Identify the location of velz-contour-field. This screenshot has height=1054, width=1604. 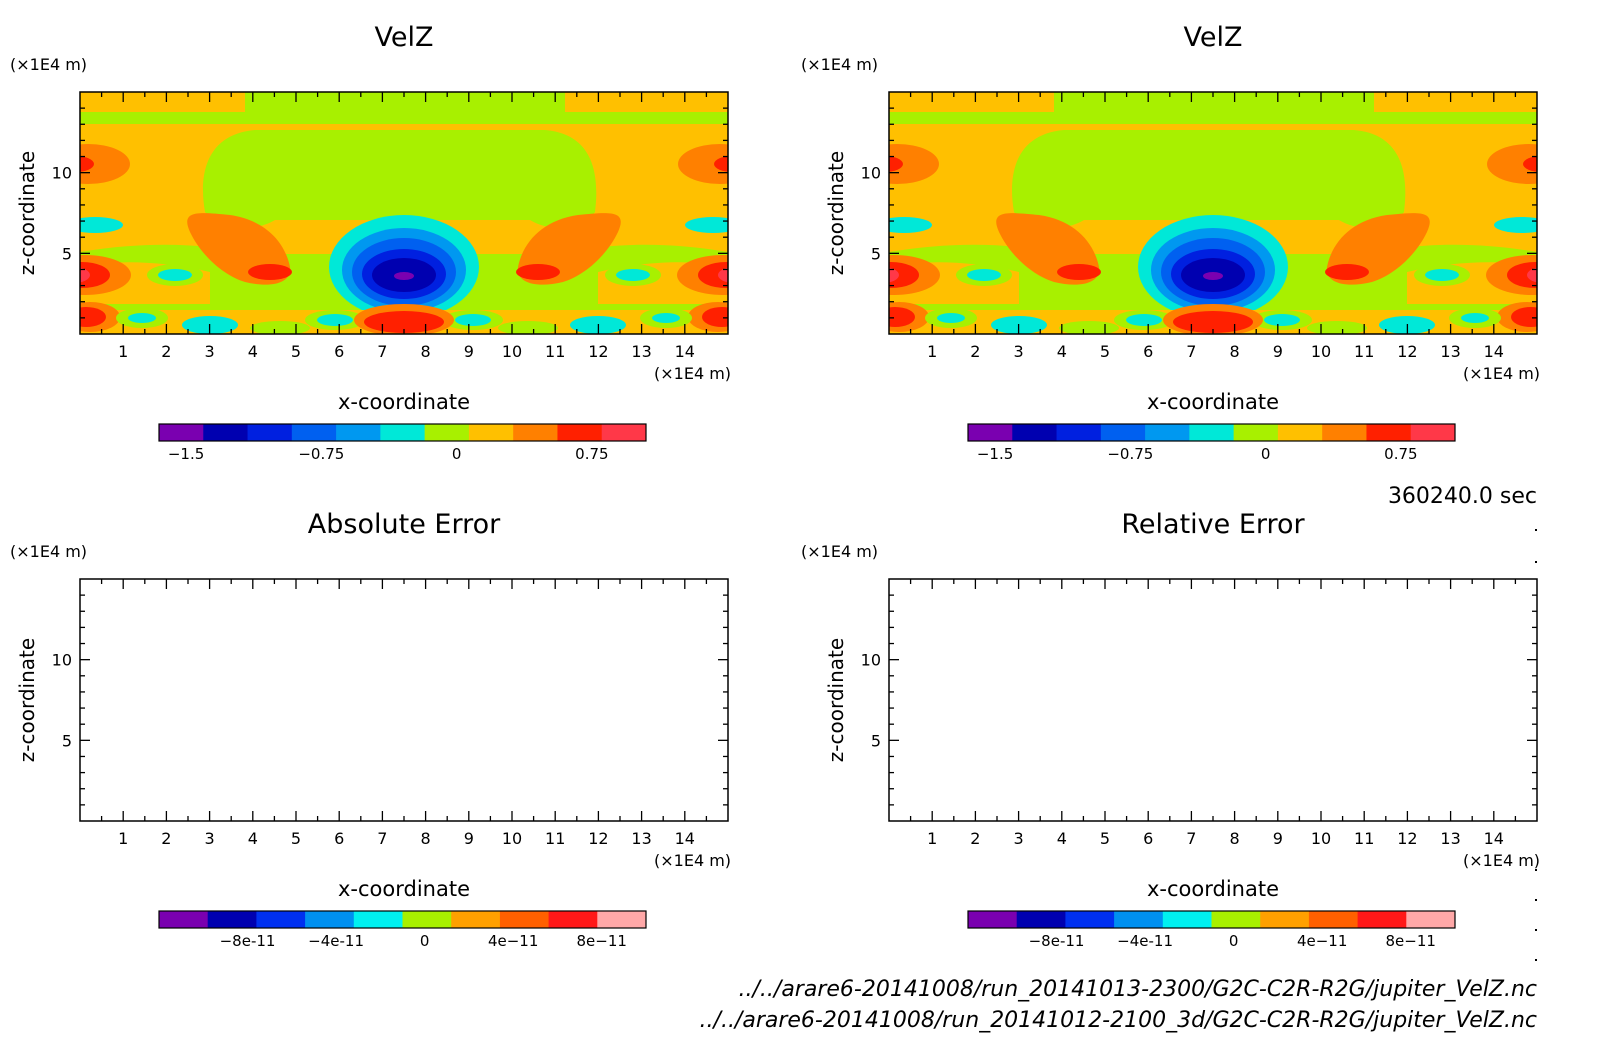
(404, 213).